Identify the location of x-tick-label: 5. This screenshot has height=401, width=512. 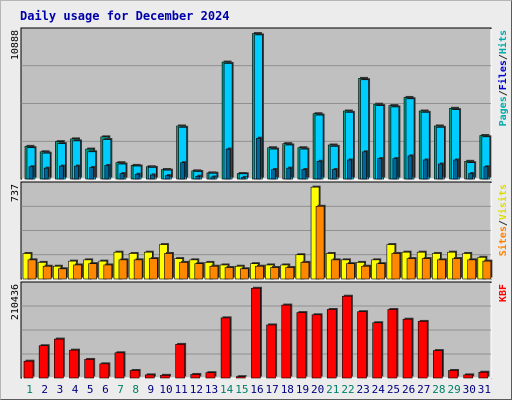
(90, 389).